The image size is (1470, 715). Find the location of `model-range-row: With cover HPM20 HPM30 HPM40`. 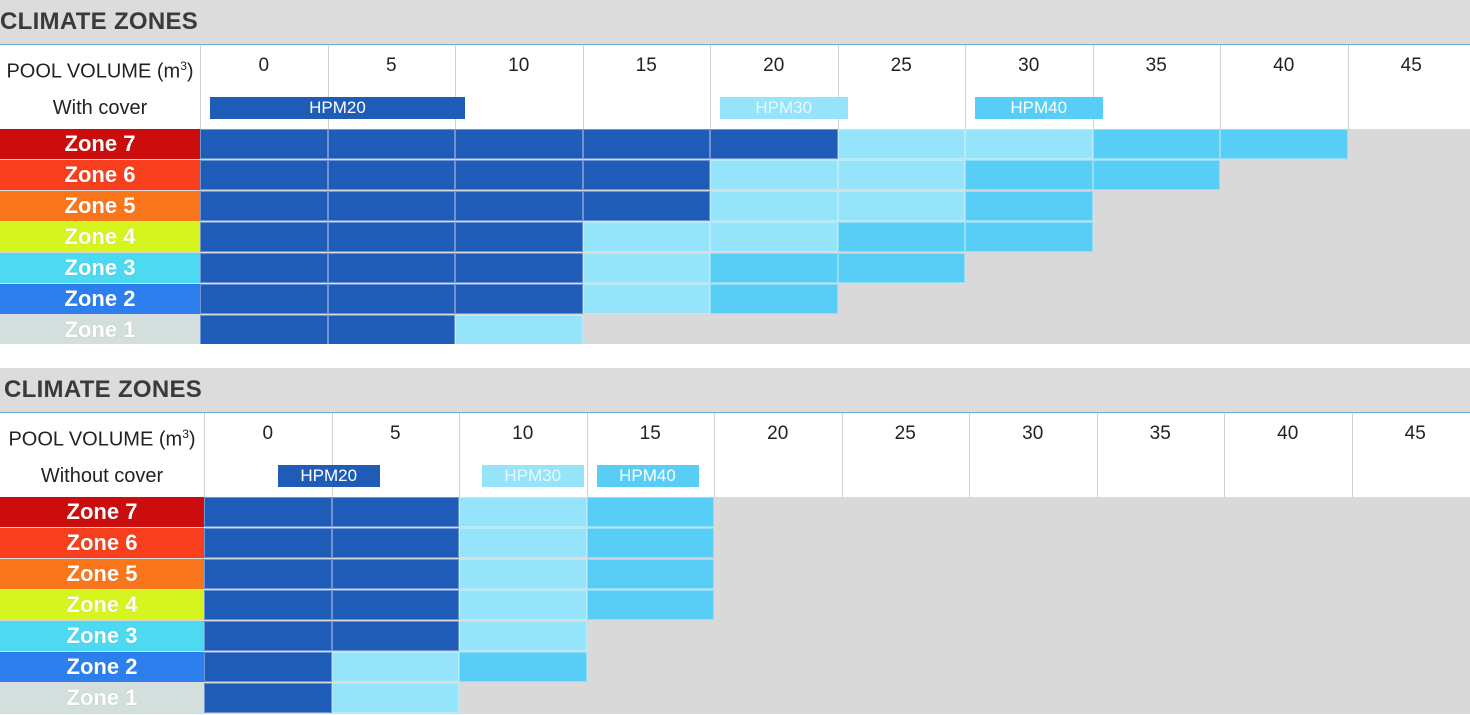

model-range-row: With cover HPM20 HPM30 HPM40 is located at coordinates (735, 108).